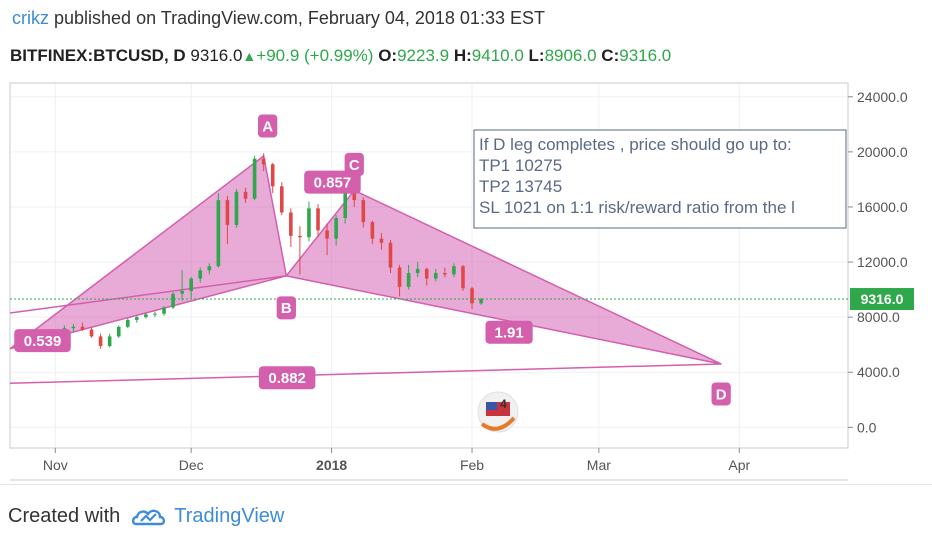 This screenshot has width=932, height=550. I want to click on xb-leg-line, so click(148, 294).